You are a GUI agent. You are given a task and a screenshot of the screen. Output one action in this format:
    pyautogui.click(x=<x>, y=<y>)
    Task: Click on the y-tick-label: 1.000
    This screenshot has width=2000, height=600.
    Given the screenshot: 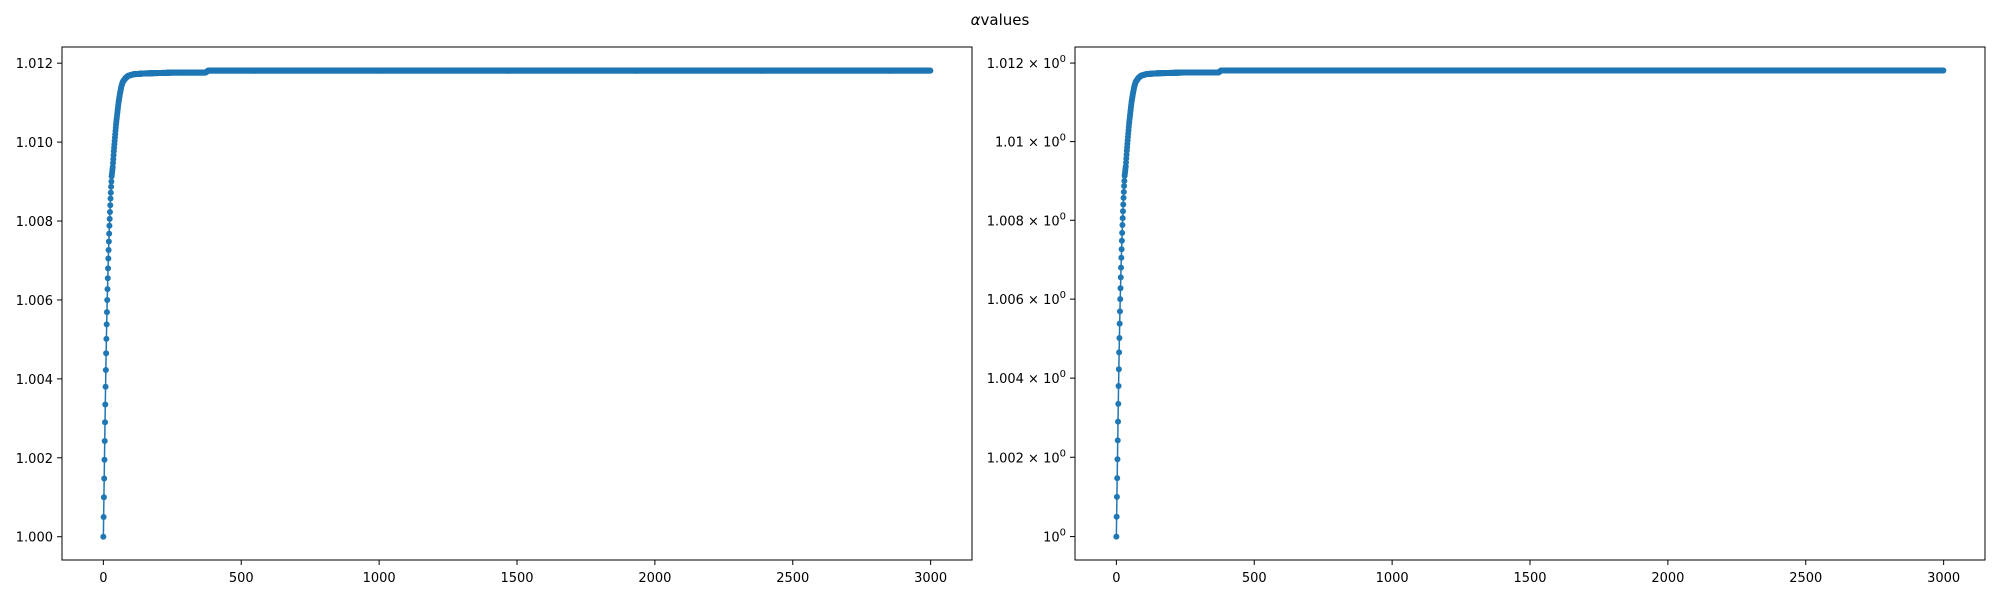 What is the action you would take?
    pyautogui.click(x=34, y=538)
    